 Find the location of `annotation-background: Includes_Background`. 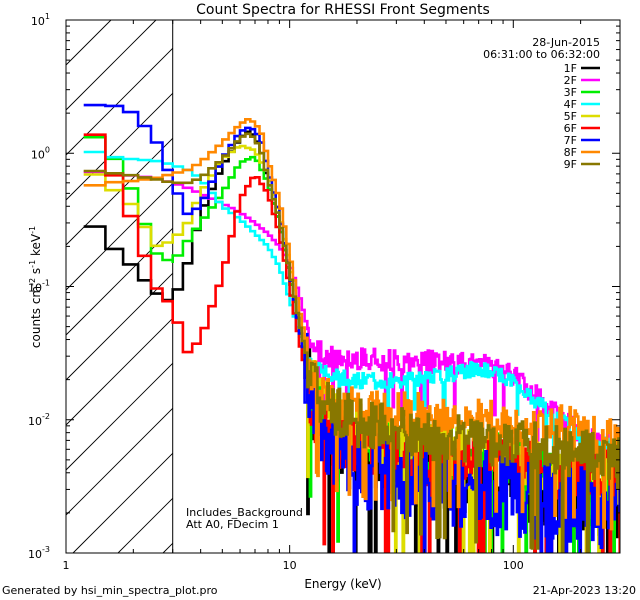

annotation-background: Includes_Background is located at coordinates (244, 512).